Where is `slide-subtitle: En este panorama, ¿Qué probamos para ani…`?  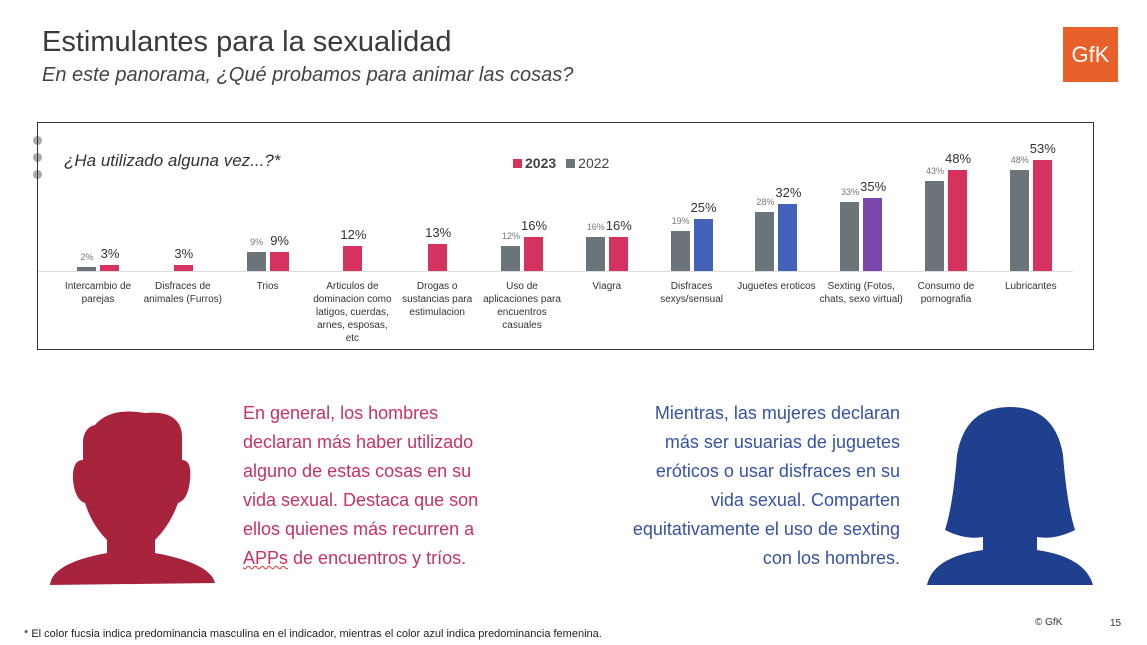
slide-subtitle: En este panorama, ¿Qué probamos para ani… is located at coordinates (308, 75).